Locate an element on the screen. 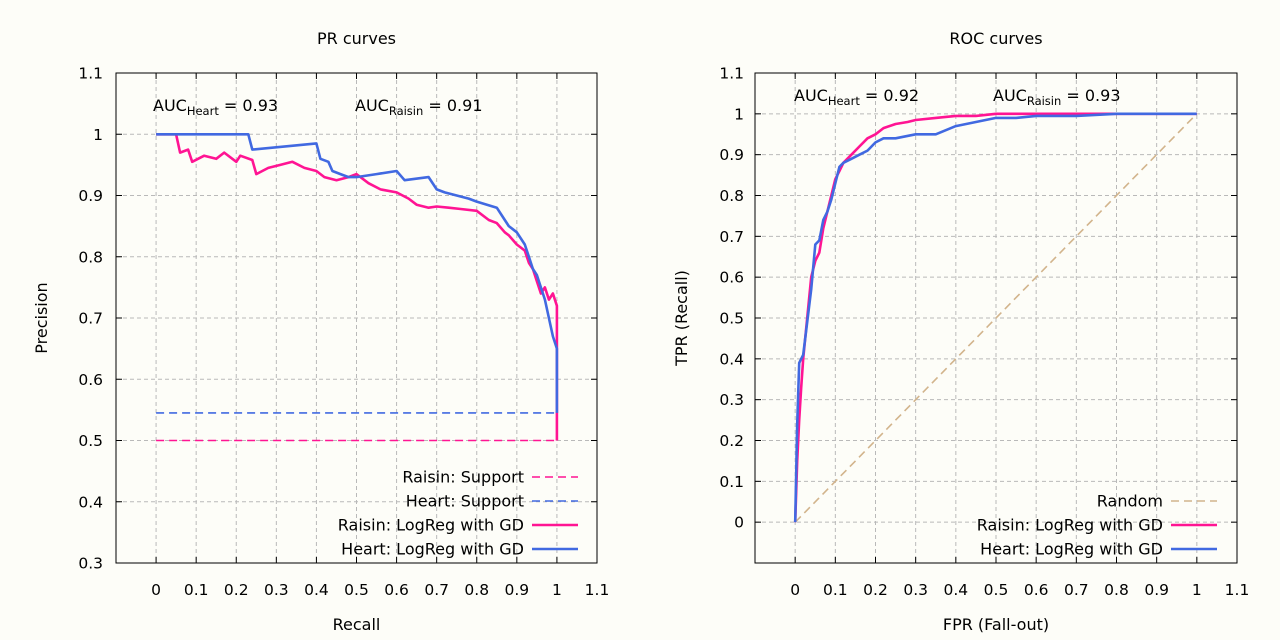 The height and width of the screenshot is (640, 1280). legend-label: Heart: Support is located at coordinates (465, 501).